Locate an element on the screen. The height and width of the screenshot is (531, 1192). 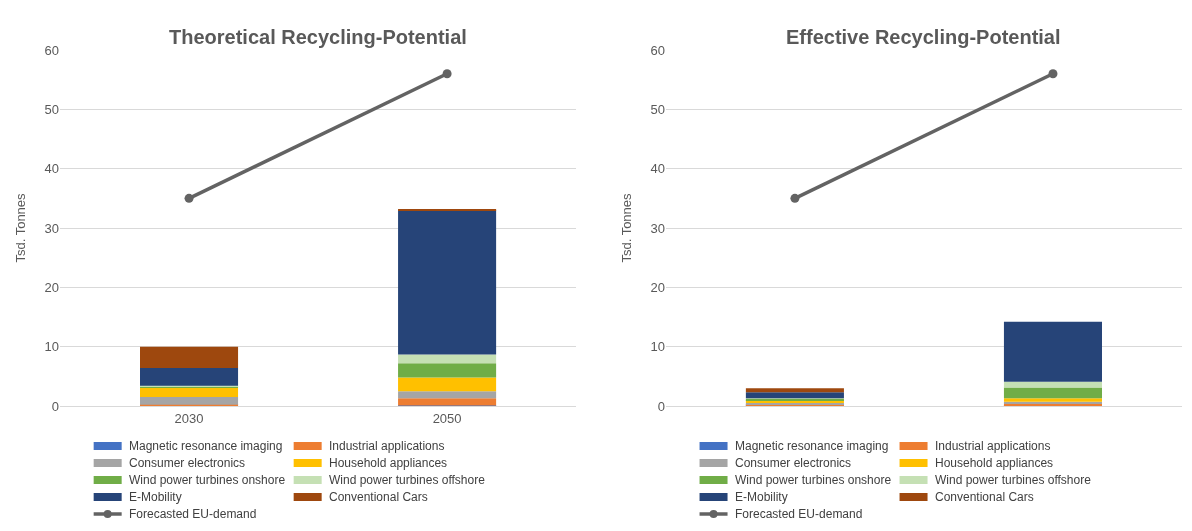
chart-title: Theoretical Recycling-Potential is located at coordinates (318, 37).